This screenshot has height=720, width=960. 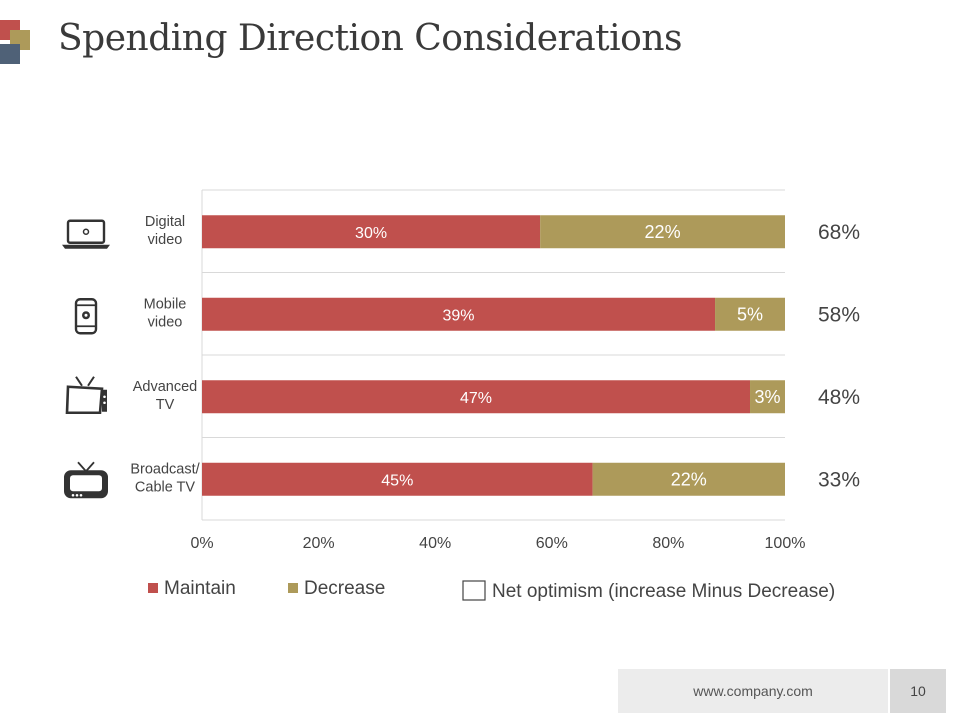 What do you see at coordinates (370, 38) in the screenshot?
I see `page-title: Spending Direction Considerations` at bounding box center [370, 38].